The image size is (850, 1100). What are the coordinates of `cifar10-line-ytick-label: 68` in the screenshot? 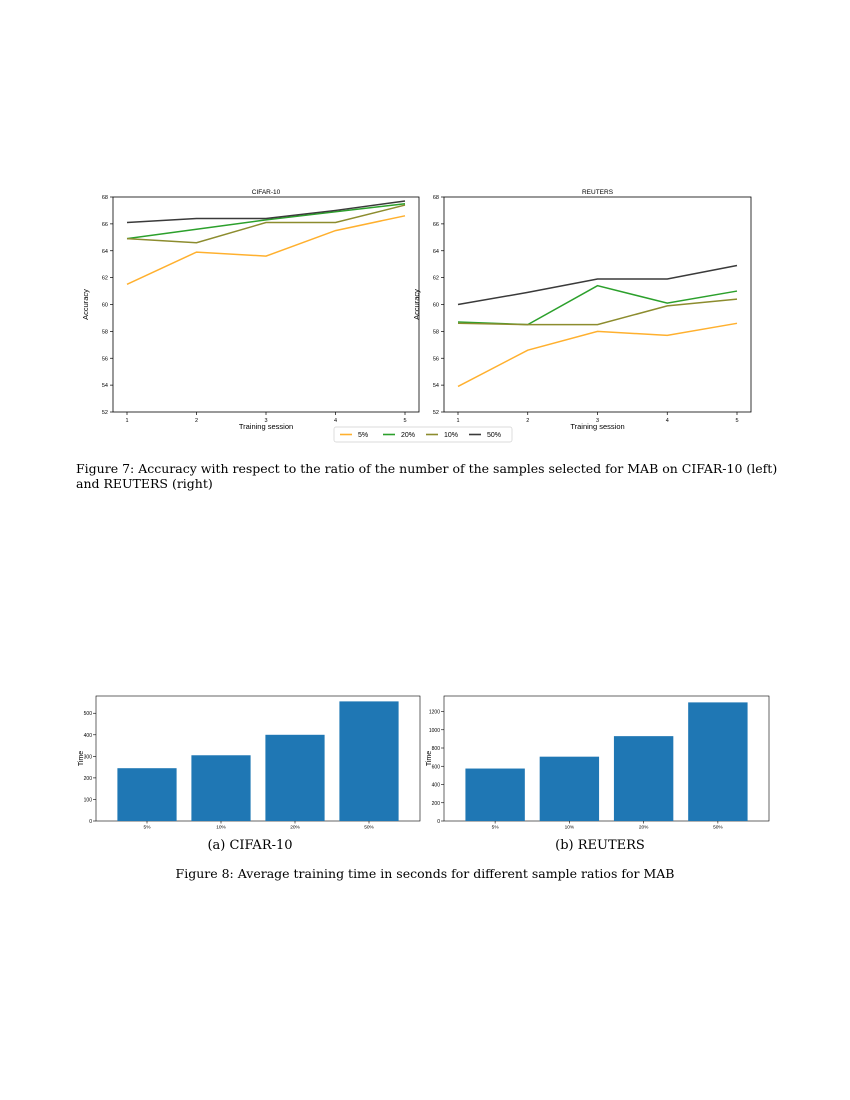 It's located at (105, 198).